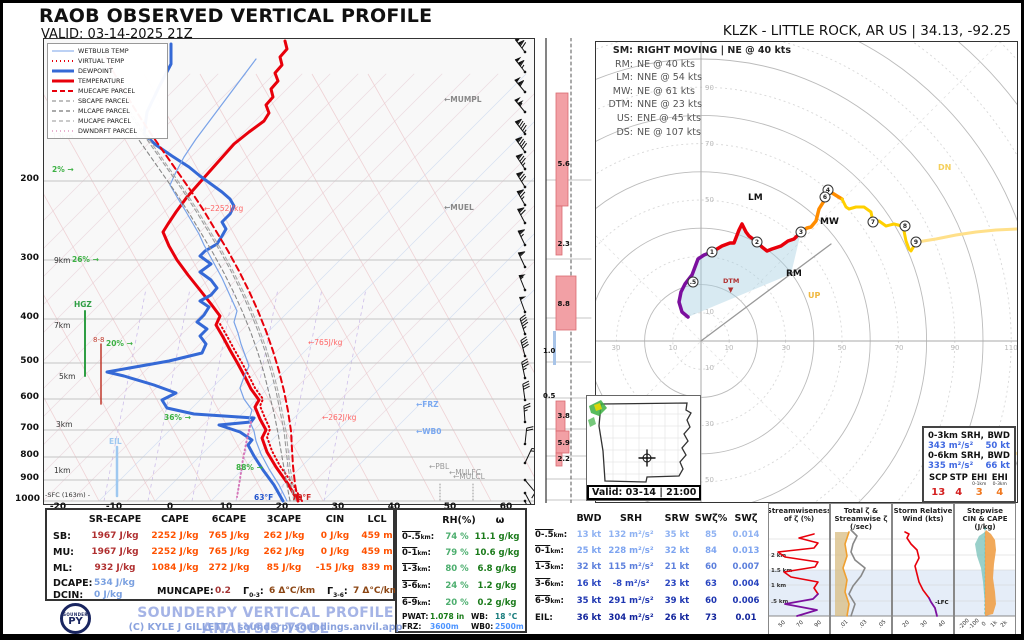 This screenshot has width=1024, height=640. Describe the element at coordinates (509, 626) in the screenshot. I see `wb0-value: 2500m` at that location.